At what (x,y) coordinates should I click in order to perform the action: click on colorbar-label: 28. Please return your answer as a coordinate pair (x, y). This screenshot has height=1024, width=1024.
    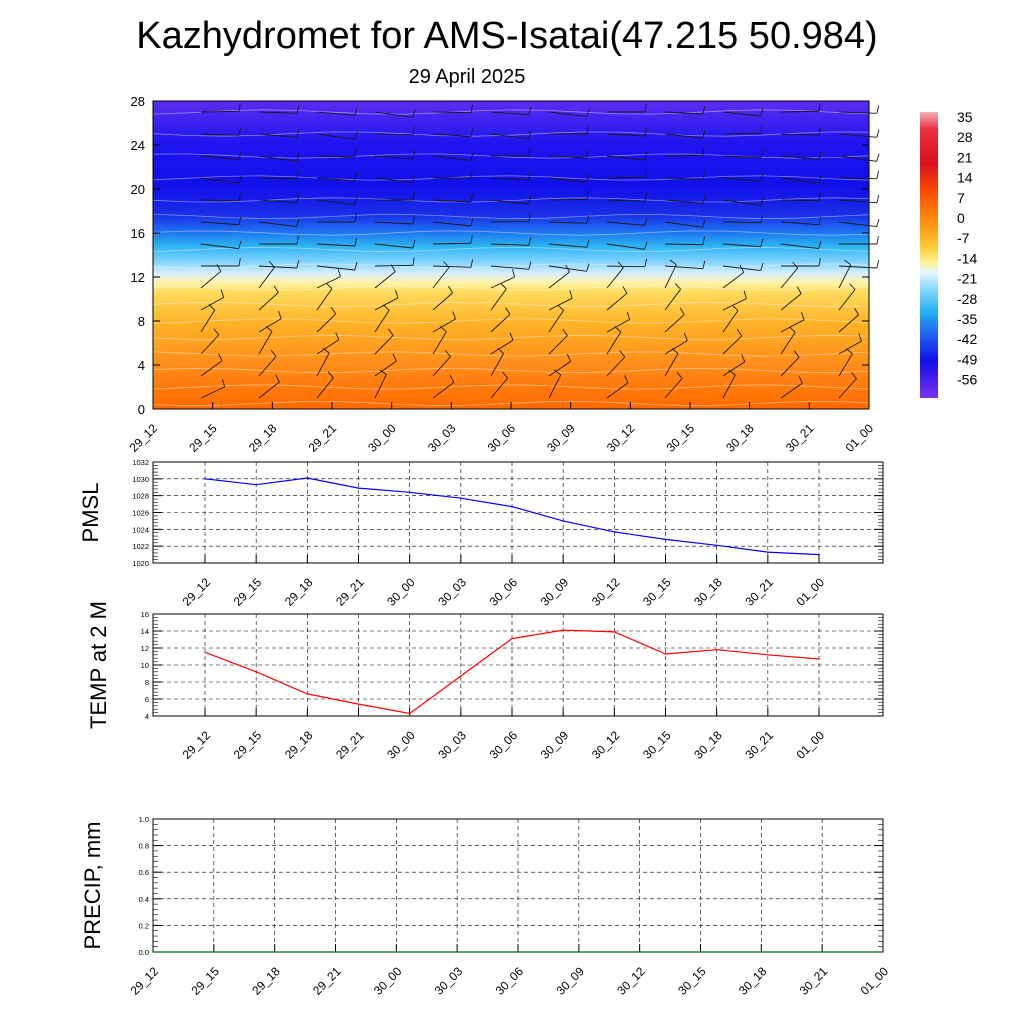
    Looking at the image, I should click on (965, 137).